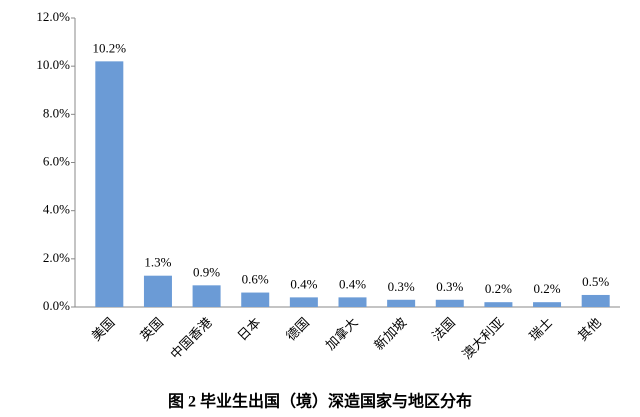 Image resolution: width=640 pixels, height=417 pixels. Describe the element at coordinates (56, 257) in the screenshot. I see `y-tick-label: 2.0%` at that location.